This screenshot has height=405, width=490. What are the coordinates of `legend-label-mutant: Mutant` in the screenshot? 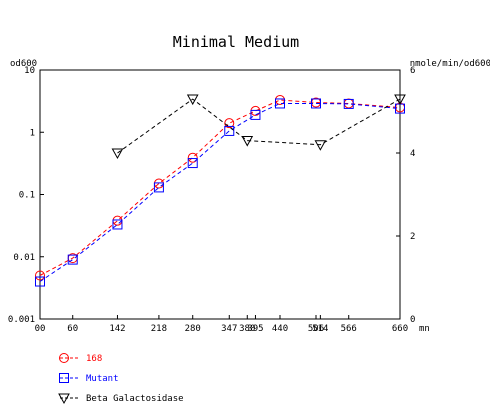 It's located at (102, 379).